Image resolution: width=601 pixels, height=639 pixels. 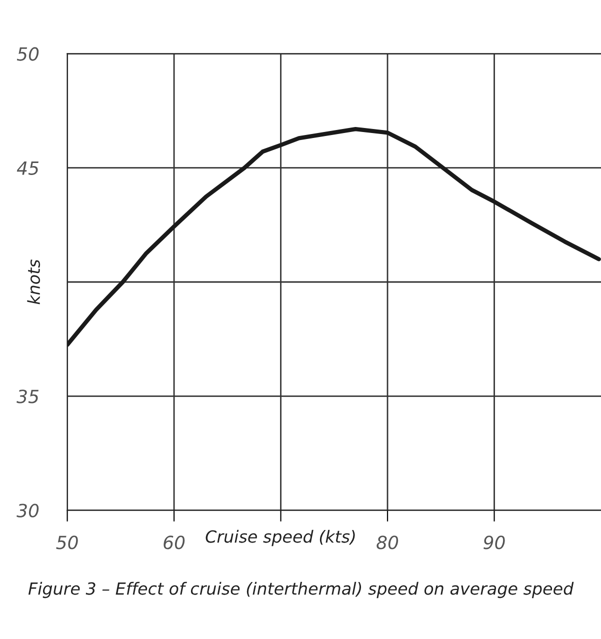 I want to click on x-tick-label: 60, so click(x=174, y=543).